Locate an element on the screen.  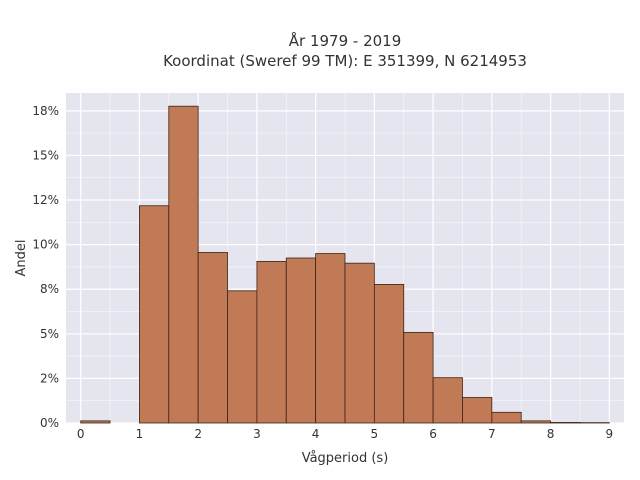
x-tick-label: 7 is located at coordinates (492, 434).